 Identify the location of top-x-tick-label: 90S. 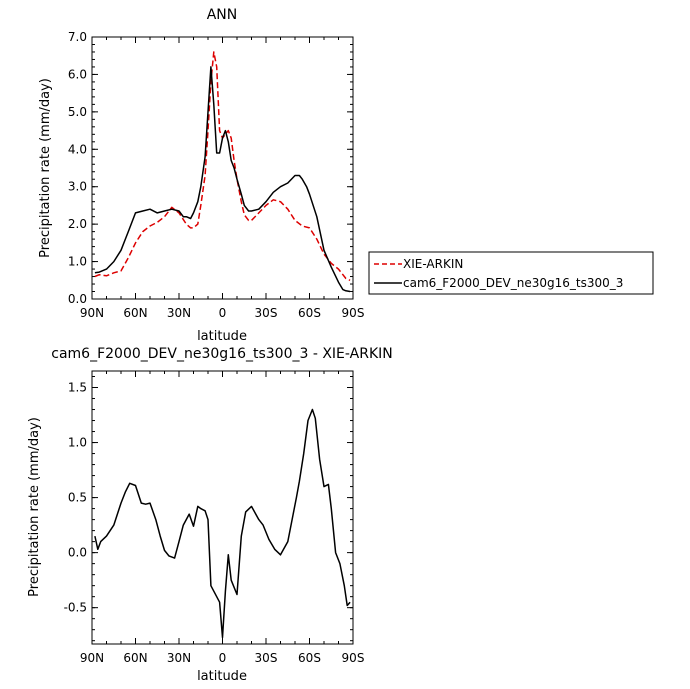
(353, 313).